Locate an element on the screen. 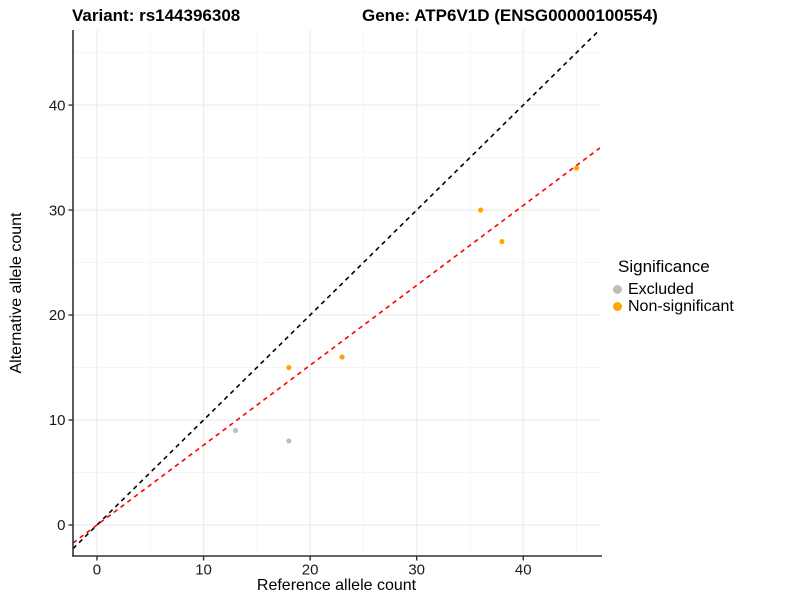  non-significant-swatch-icon is located at coordinates (617, 306).